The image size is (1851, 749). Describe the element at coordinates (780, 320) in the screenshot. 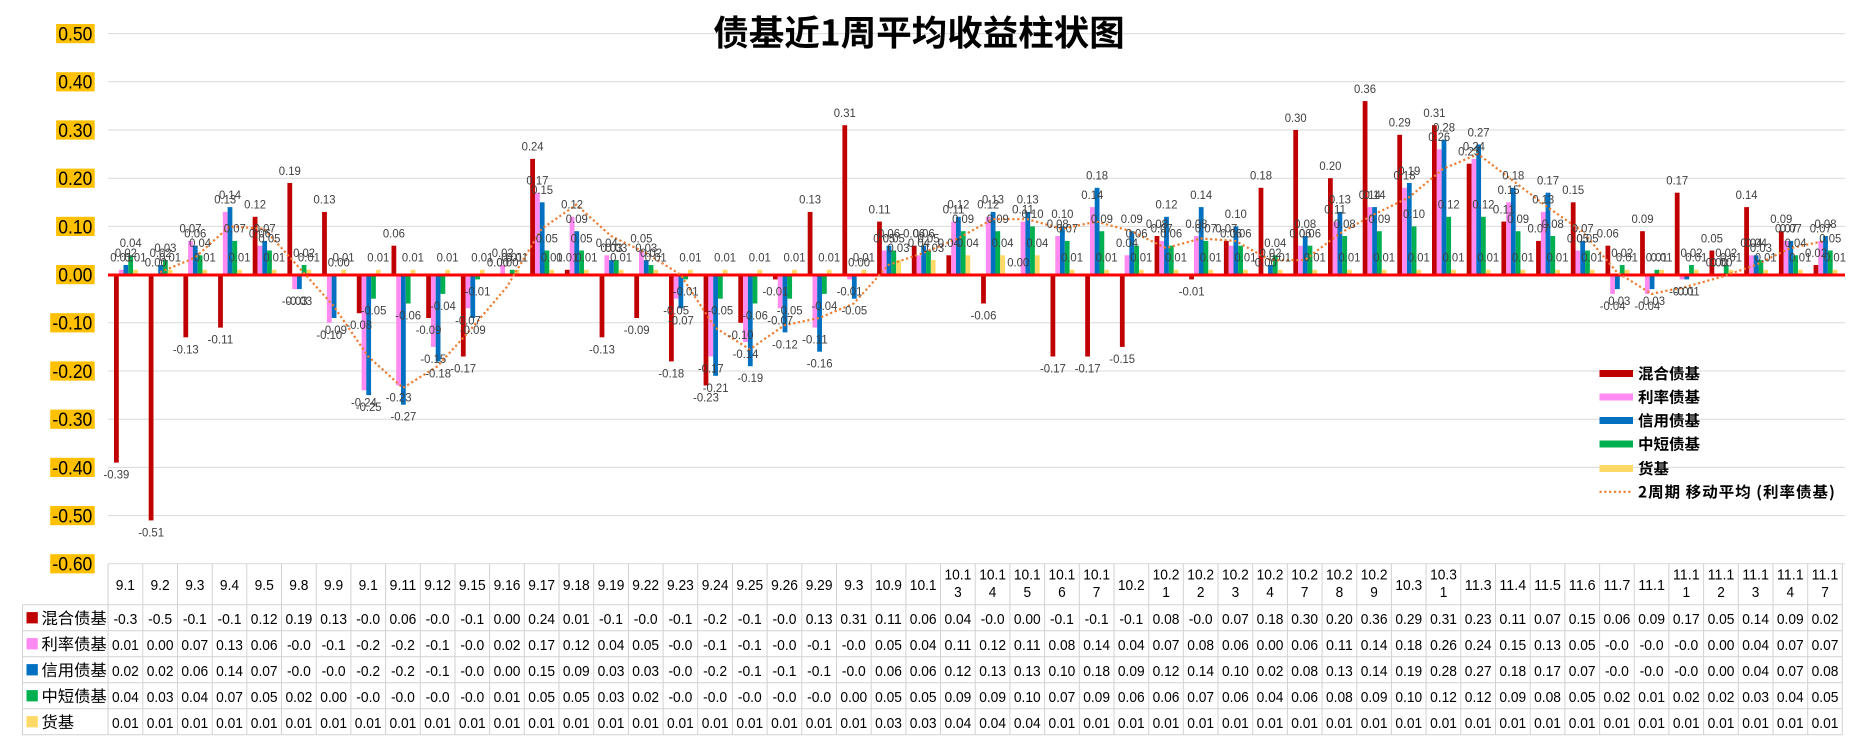

I see `svg-text: -0.07` at that location.